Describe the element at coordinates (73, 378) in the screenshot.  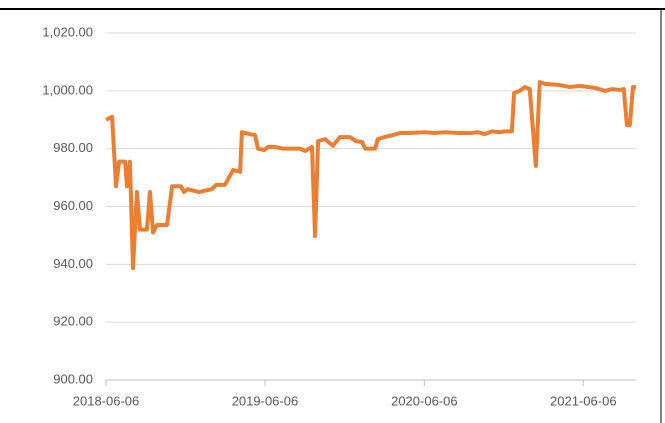
I see `y-tick-label: 900.00` at that location.